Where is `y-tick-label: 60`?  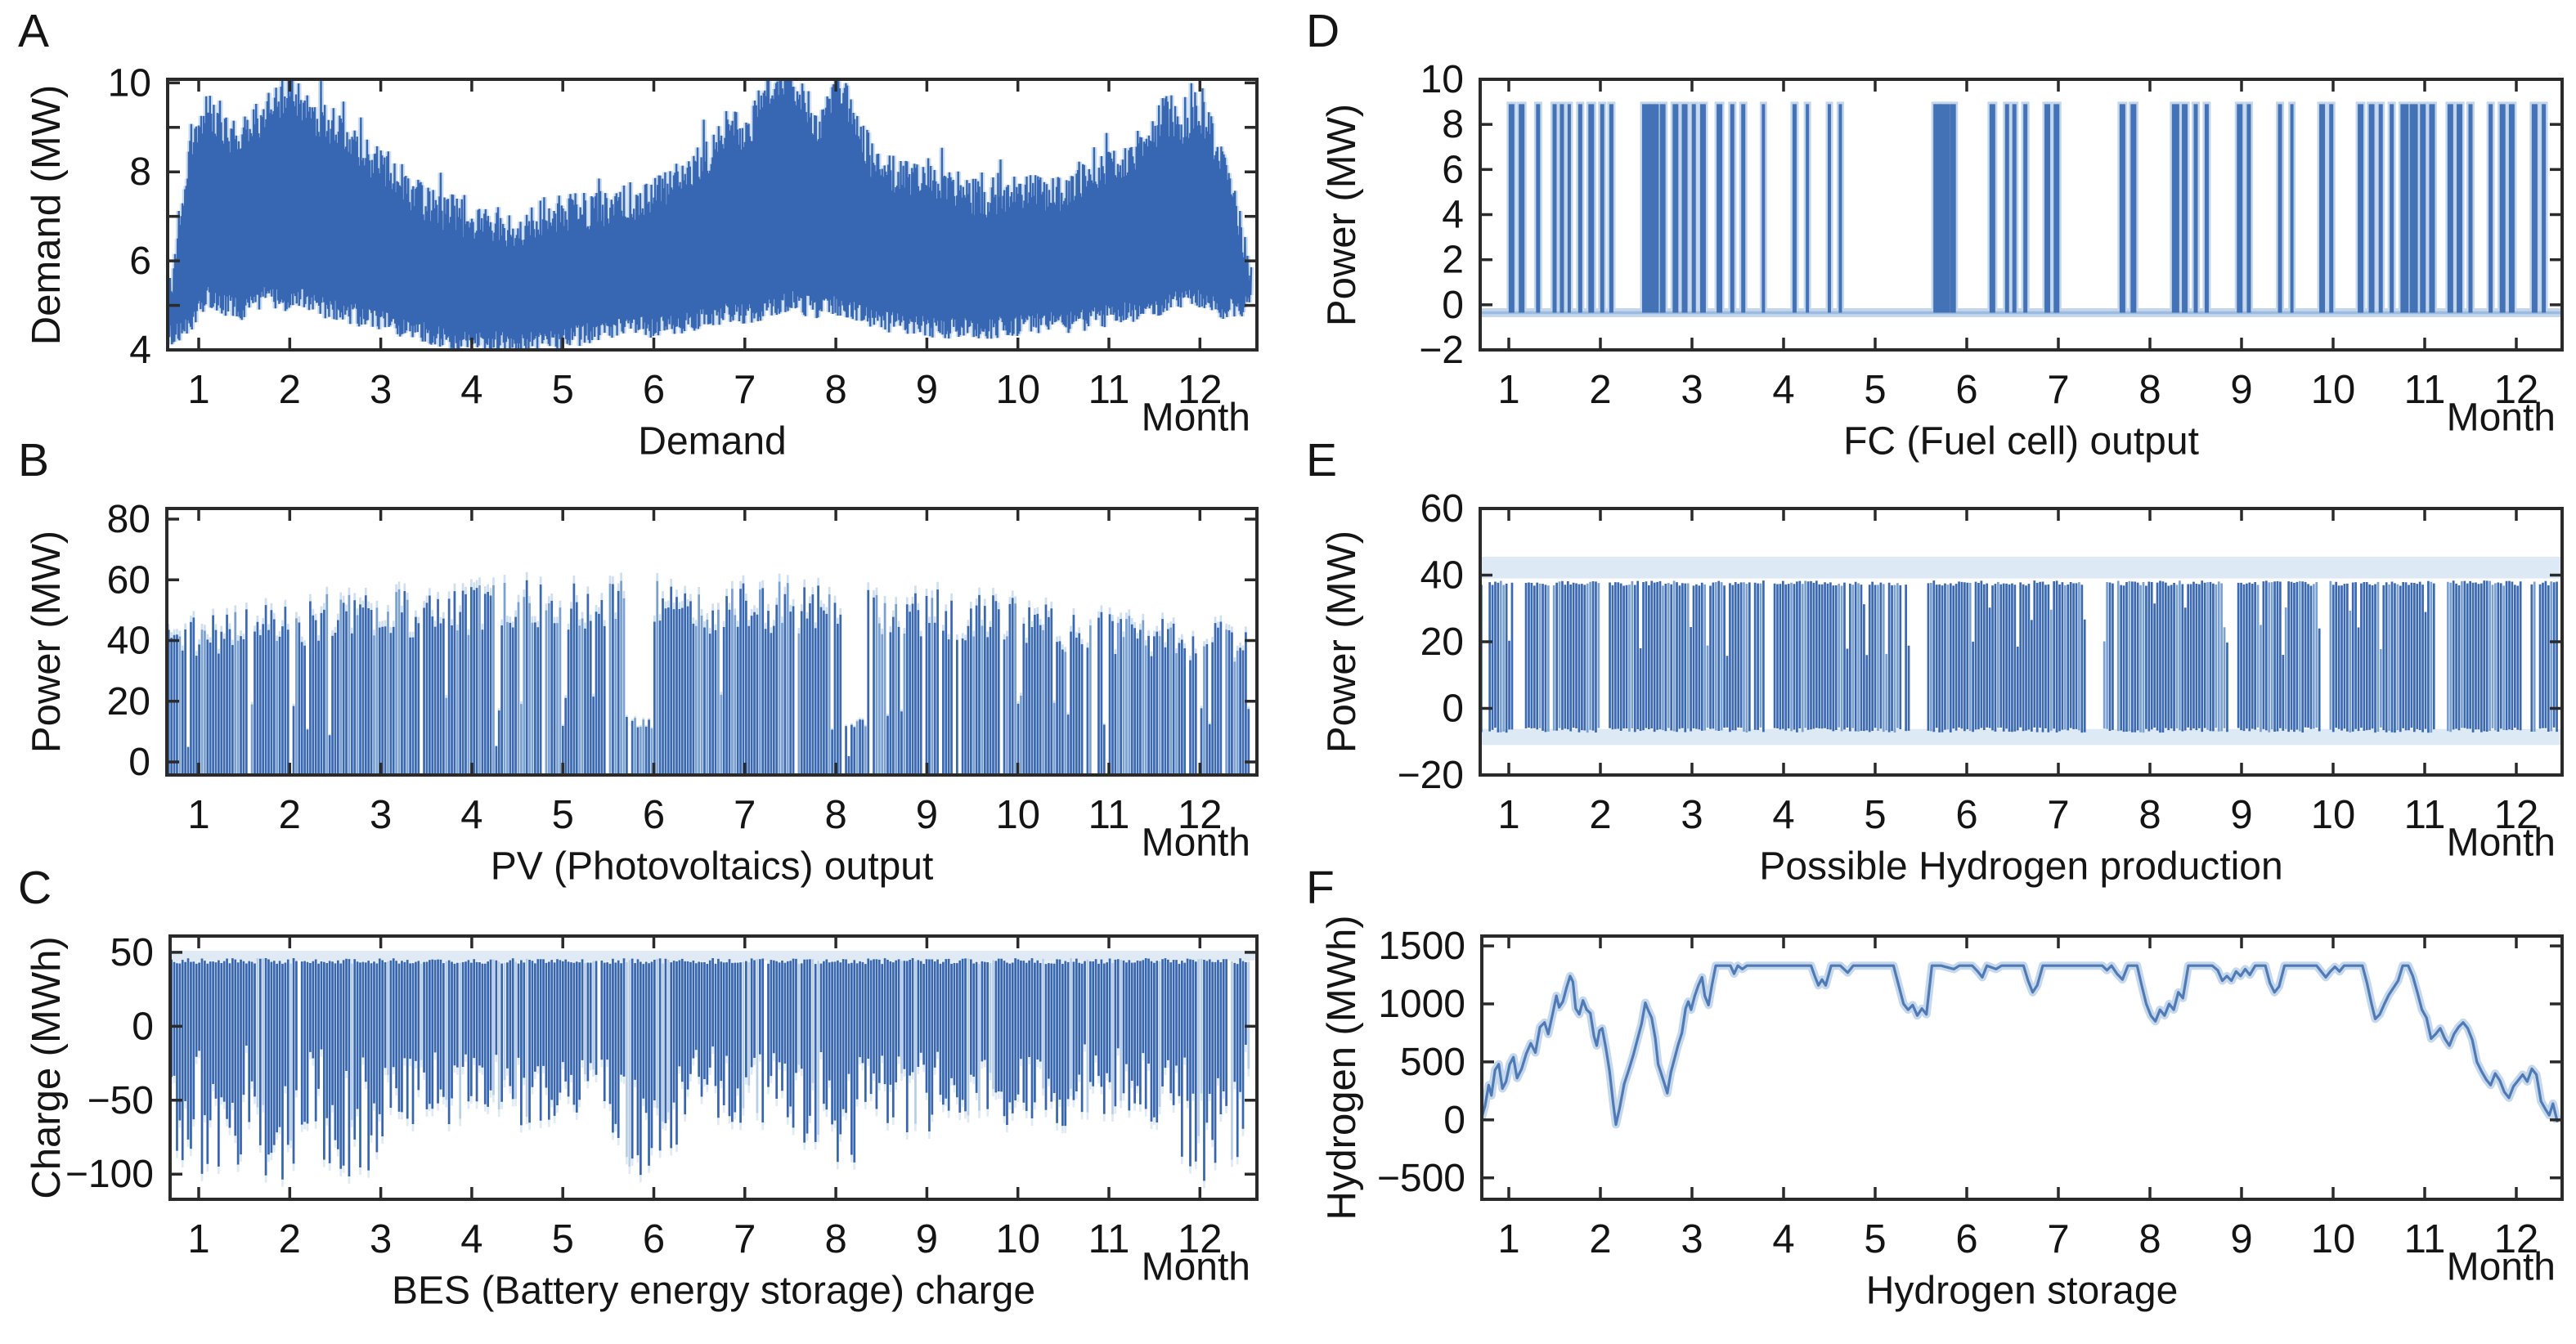
y-tick-label: 60 is located at coordinates (128, 580).